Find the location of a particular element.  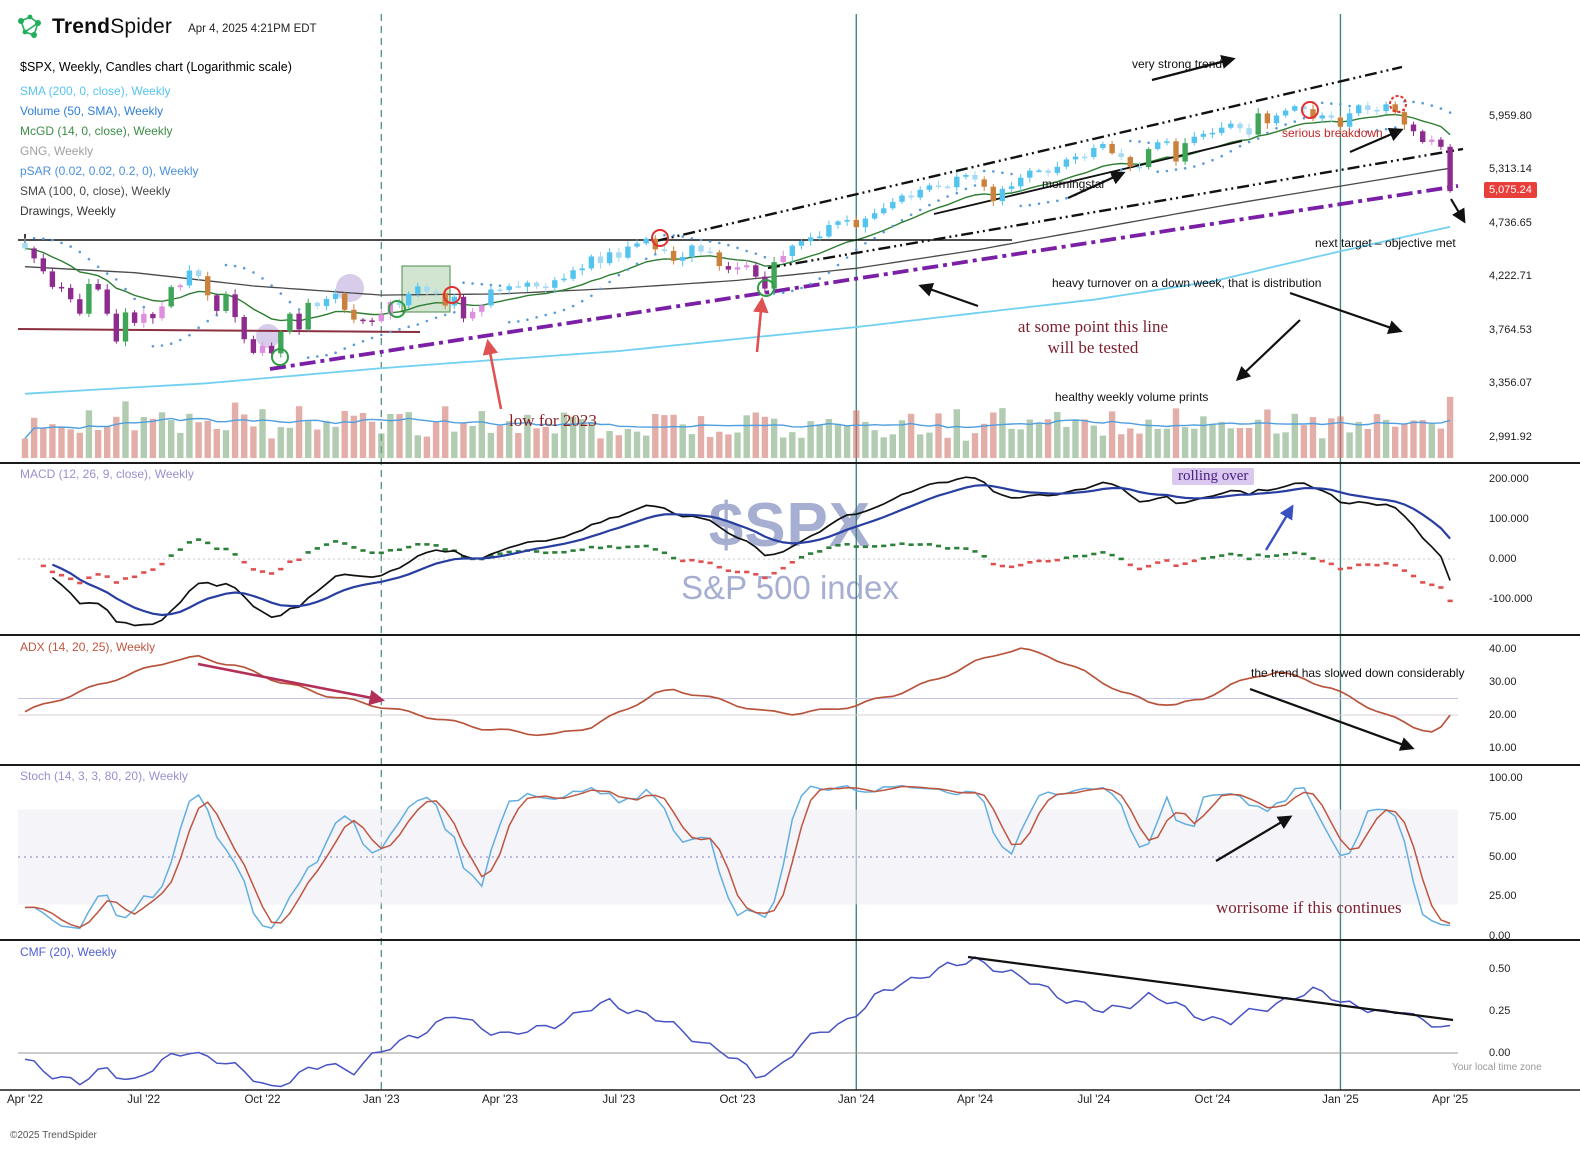

adx-axis-label: 20.00 is located at coordinates (1503, 714).